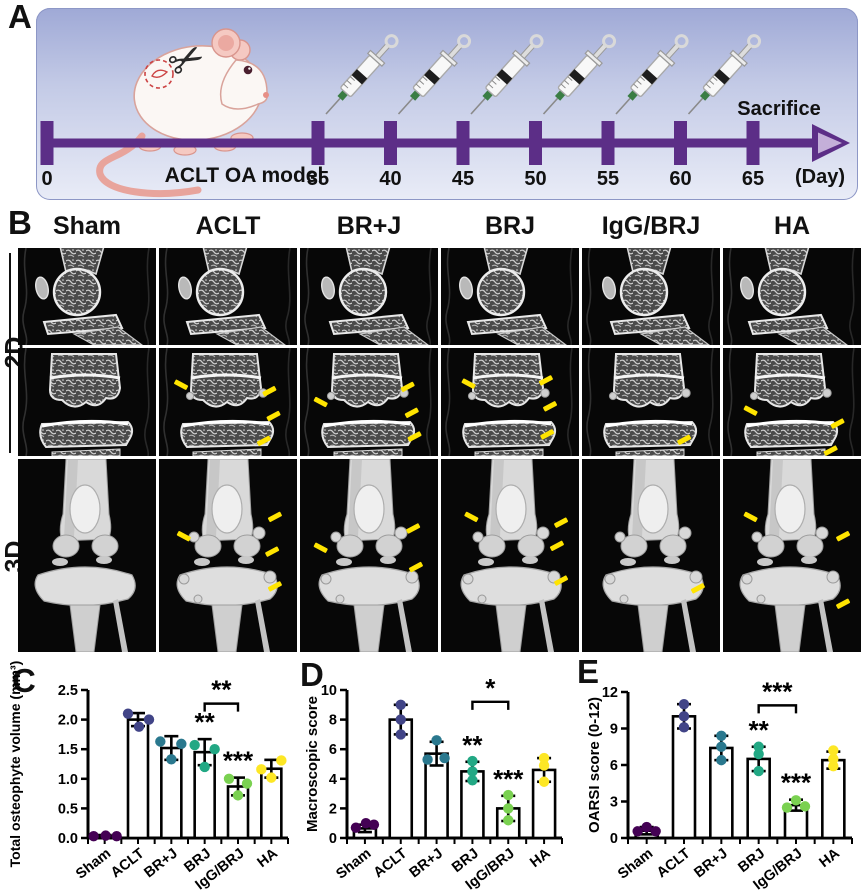 The image size is (864, 895). Describe the element at coordinates (267, 858) in the screenshot. I see `x-category-label: HA` at that location.